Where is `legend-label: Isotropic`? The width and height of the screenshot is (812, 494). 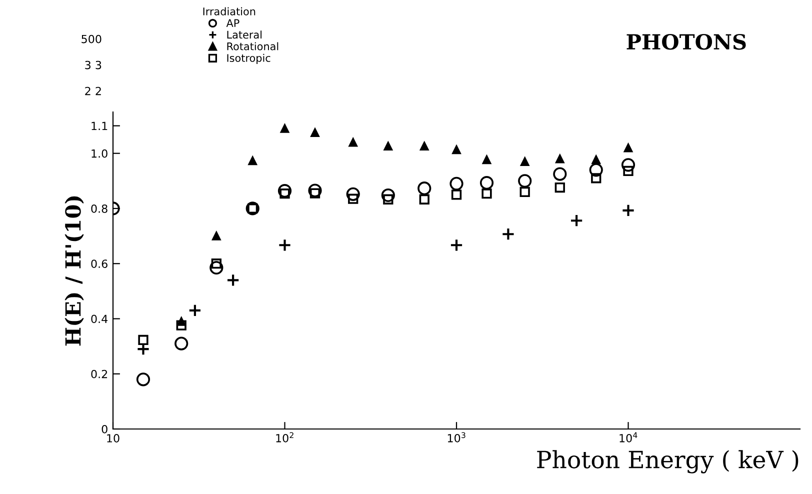
legend-label: Isotropic is located at coordinates (248, 59).